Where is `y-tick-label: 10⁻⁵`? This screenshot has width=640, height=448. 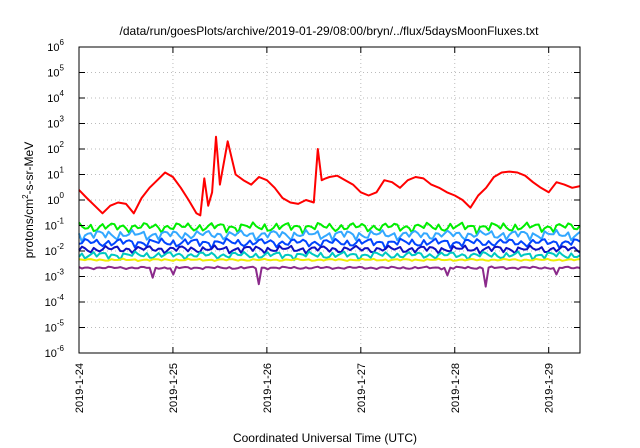 y-tick-label: 10⁻⁵ is located at coordinates (55, 327).